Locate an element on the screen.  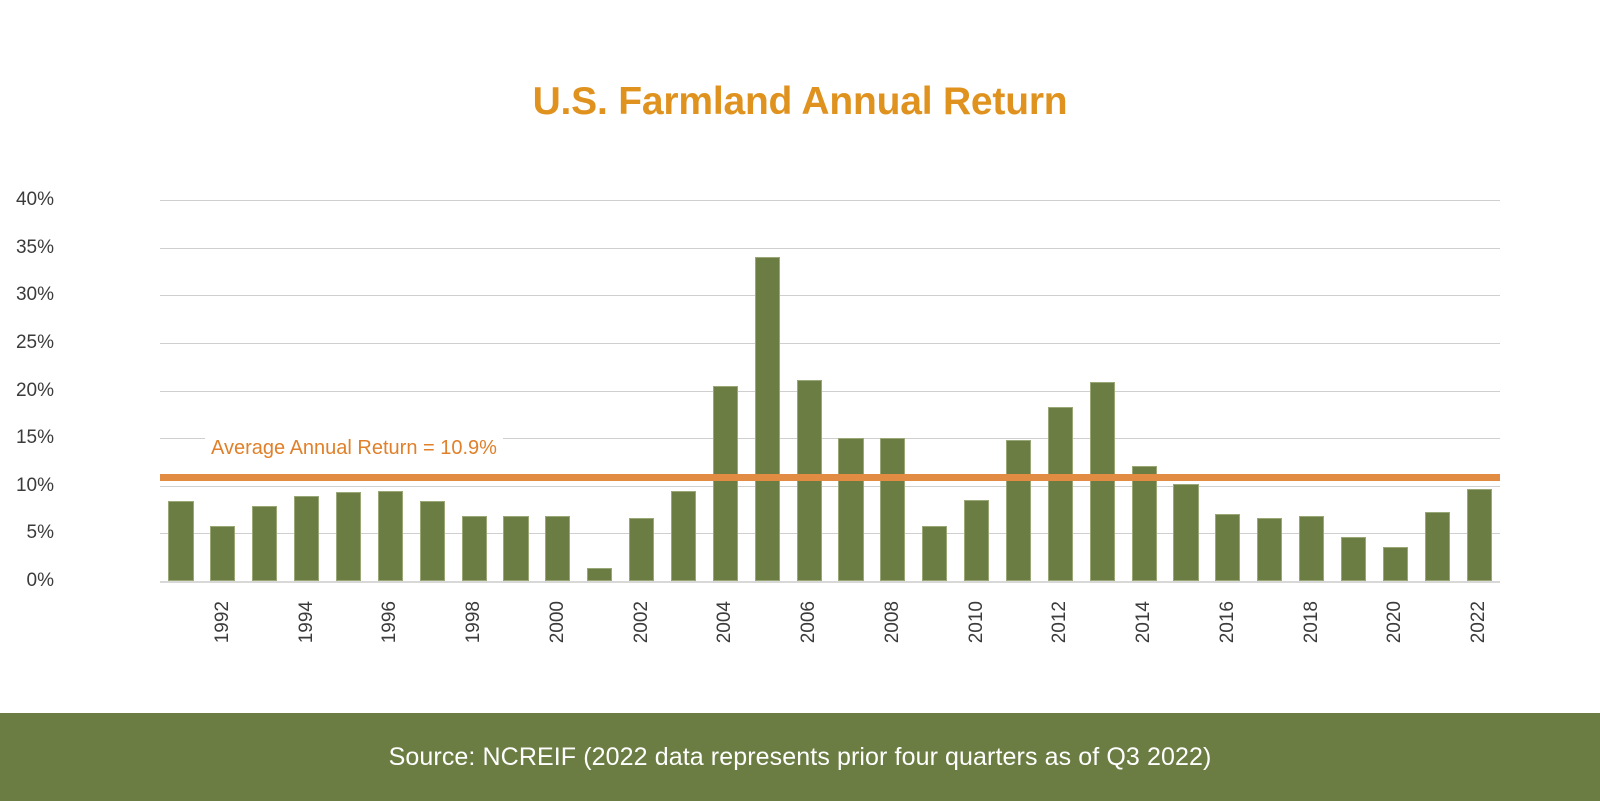
x-axis-tick-slot: 2000 is located at coordinates (558, 638).